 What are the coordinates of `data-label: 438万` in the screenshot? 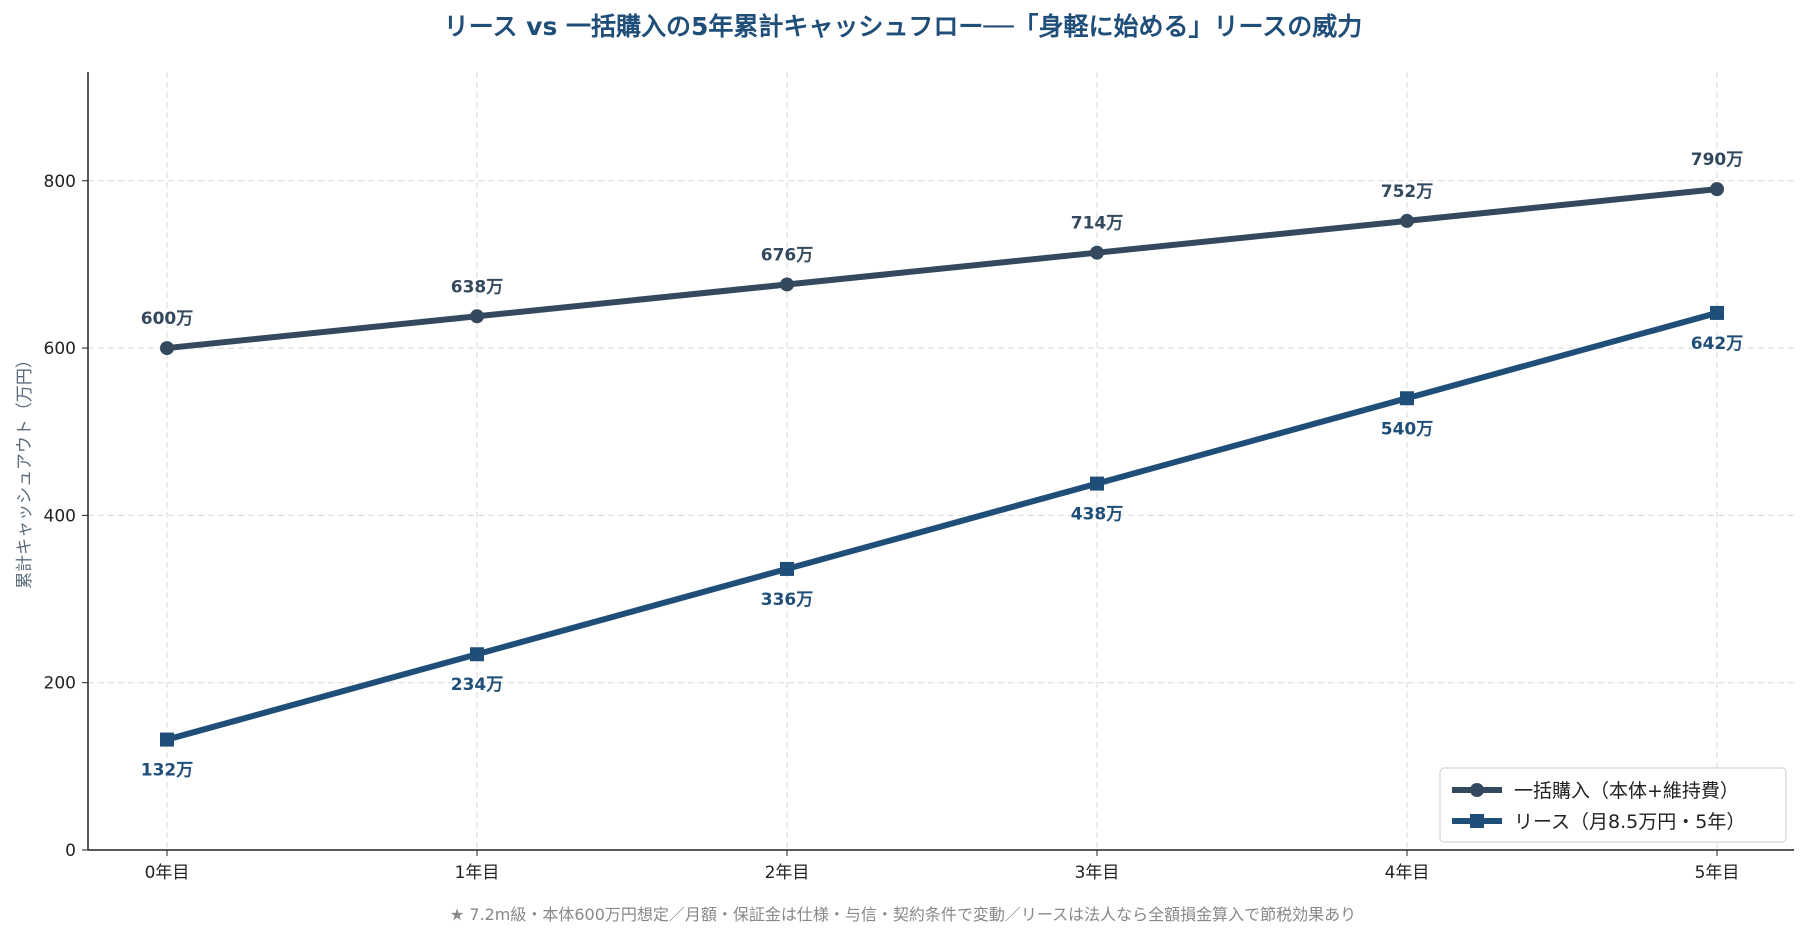 It's located at (1097, 515).